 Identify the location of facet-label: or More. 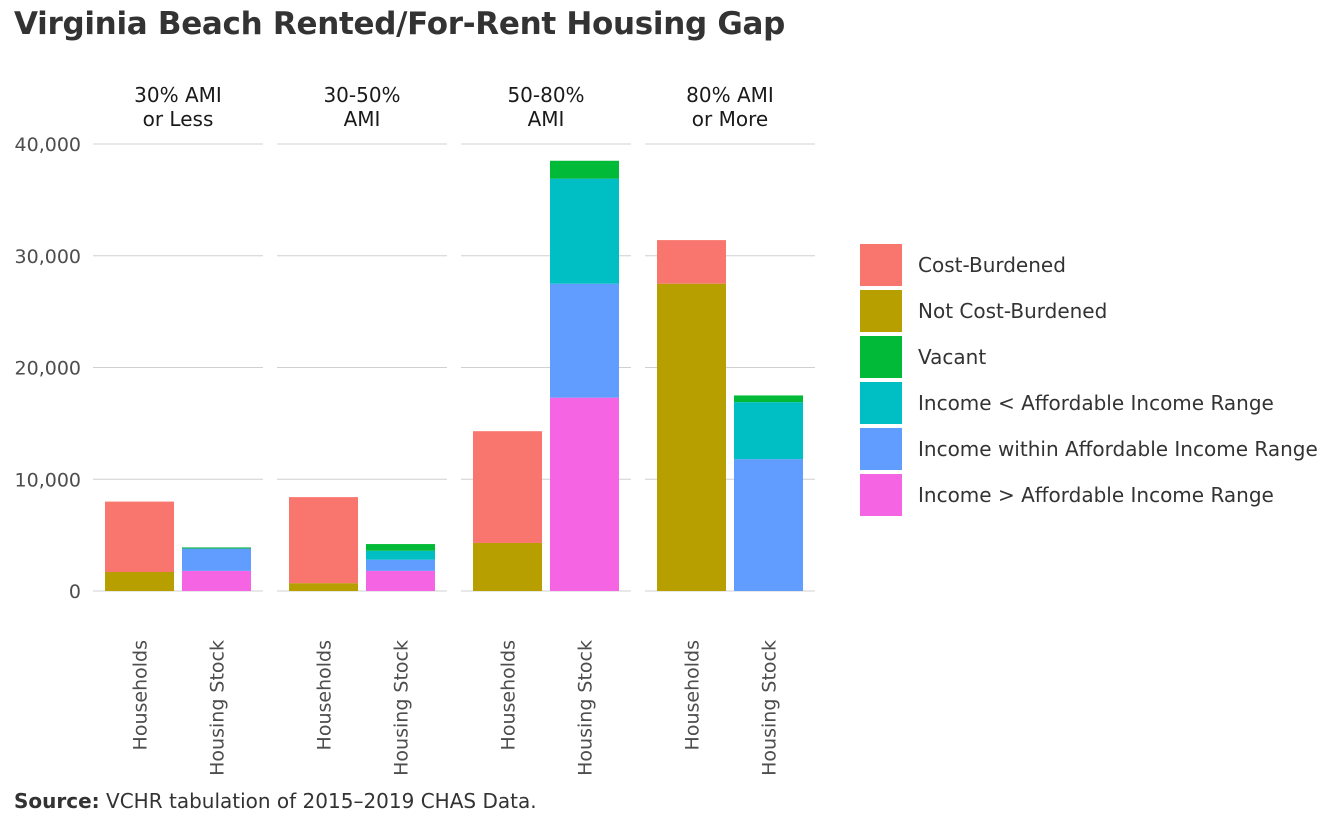
(730, 119).